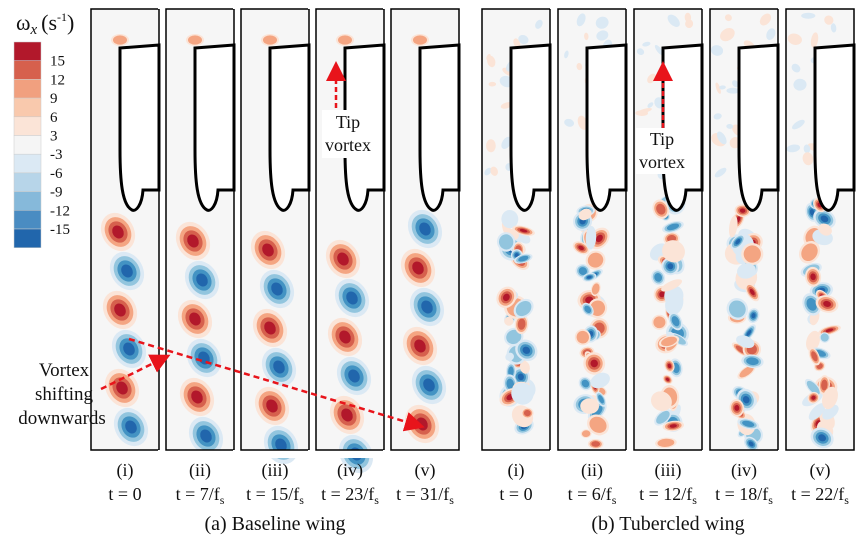 The height and width of the screenshot is (555, 862). I want to click on panel-time: t = 12/fs, so click(668, 495).